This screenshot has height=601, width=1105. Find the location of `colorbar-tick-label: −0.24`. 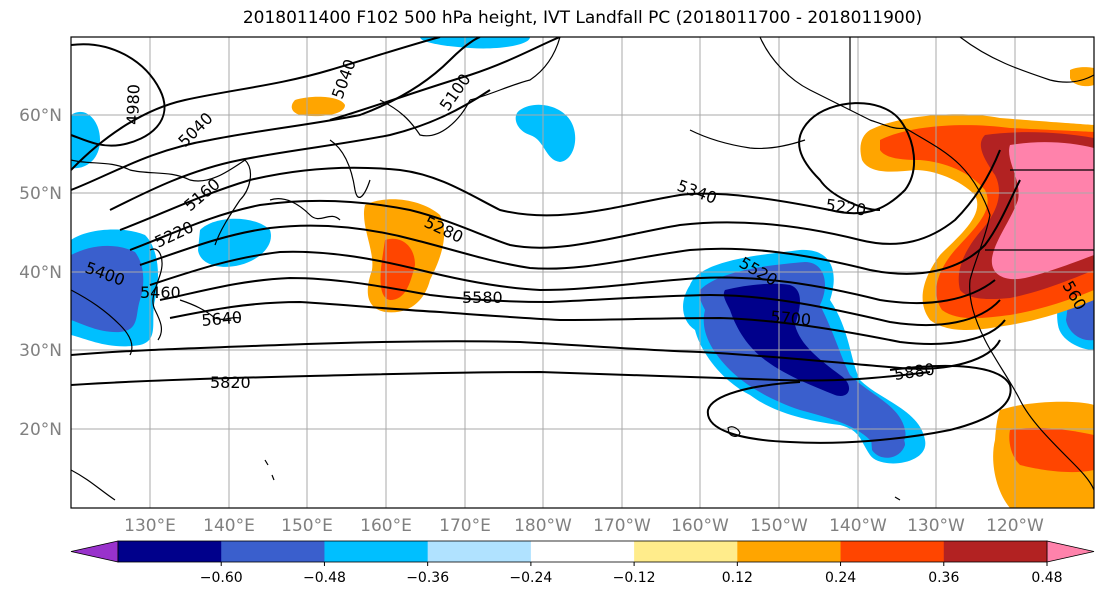

colorbar-tick-label: −0.24 is located at coordinates (530, 578).